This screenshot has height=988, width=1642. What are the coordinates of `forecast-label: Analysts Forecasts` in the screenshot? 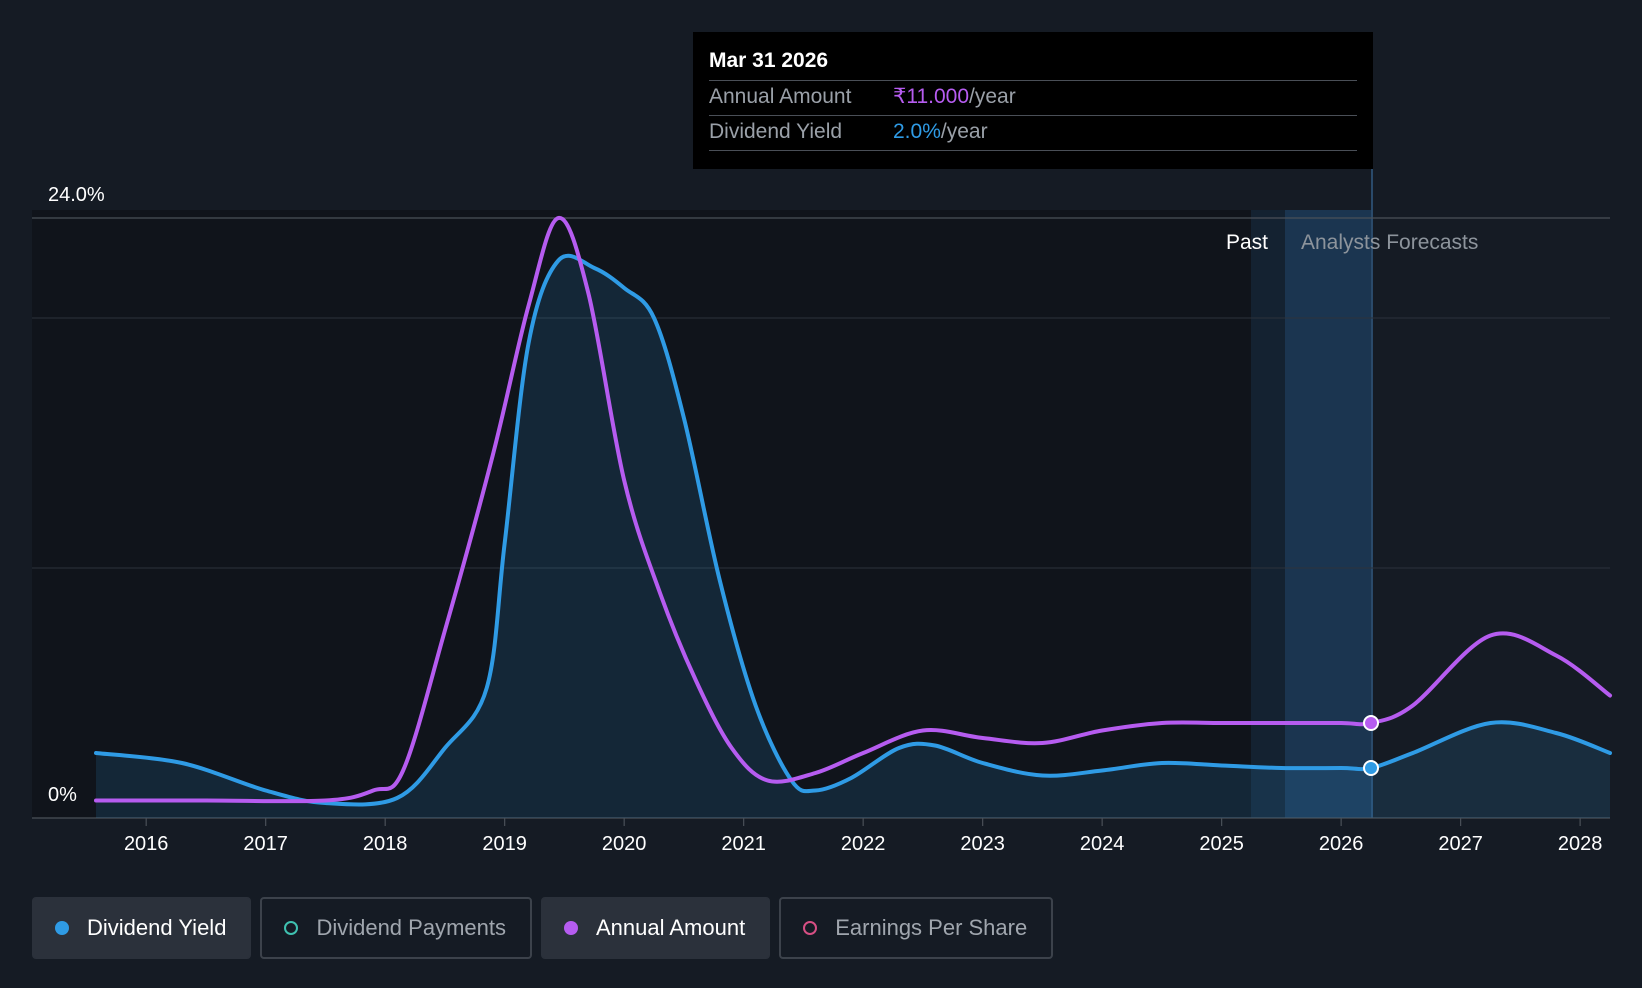 It's located at (1389, 242).